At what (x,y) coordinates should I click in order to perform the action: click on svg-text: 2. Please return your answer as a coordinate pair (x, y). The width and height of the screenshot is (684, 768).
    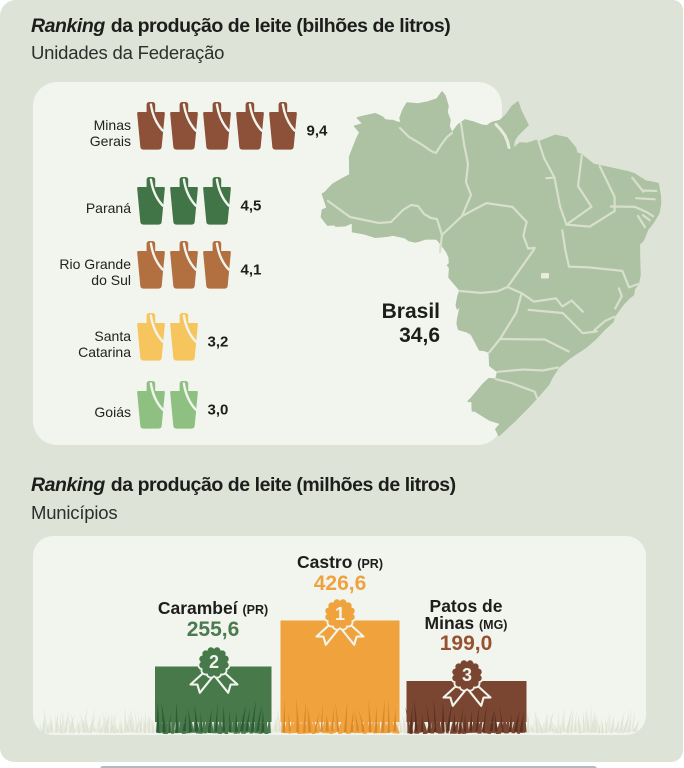
    Looking at the image, I should click on (213, 662).